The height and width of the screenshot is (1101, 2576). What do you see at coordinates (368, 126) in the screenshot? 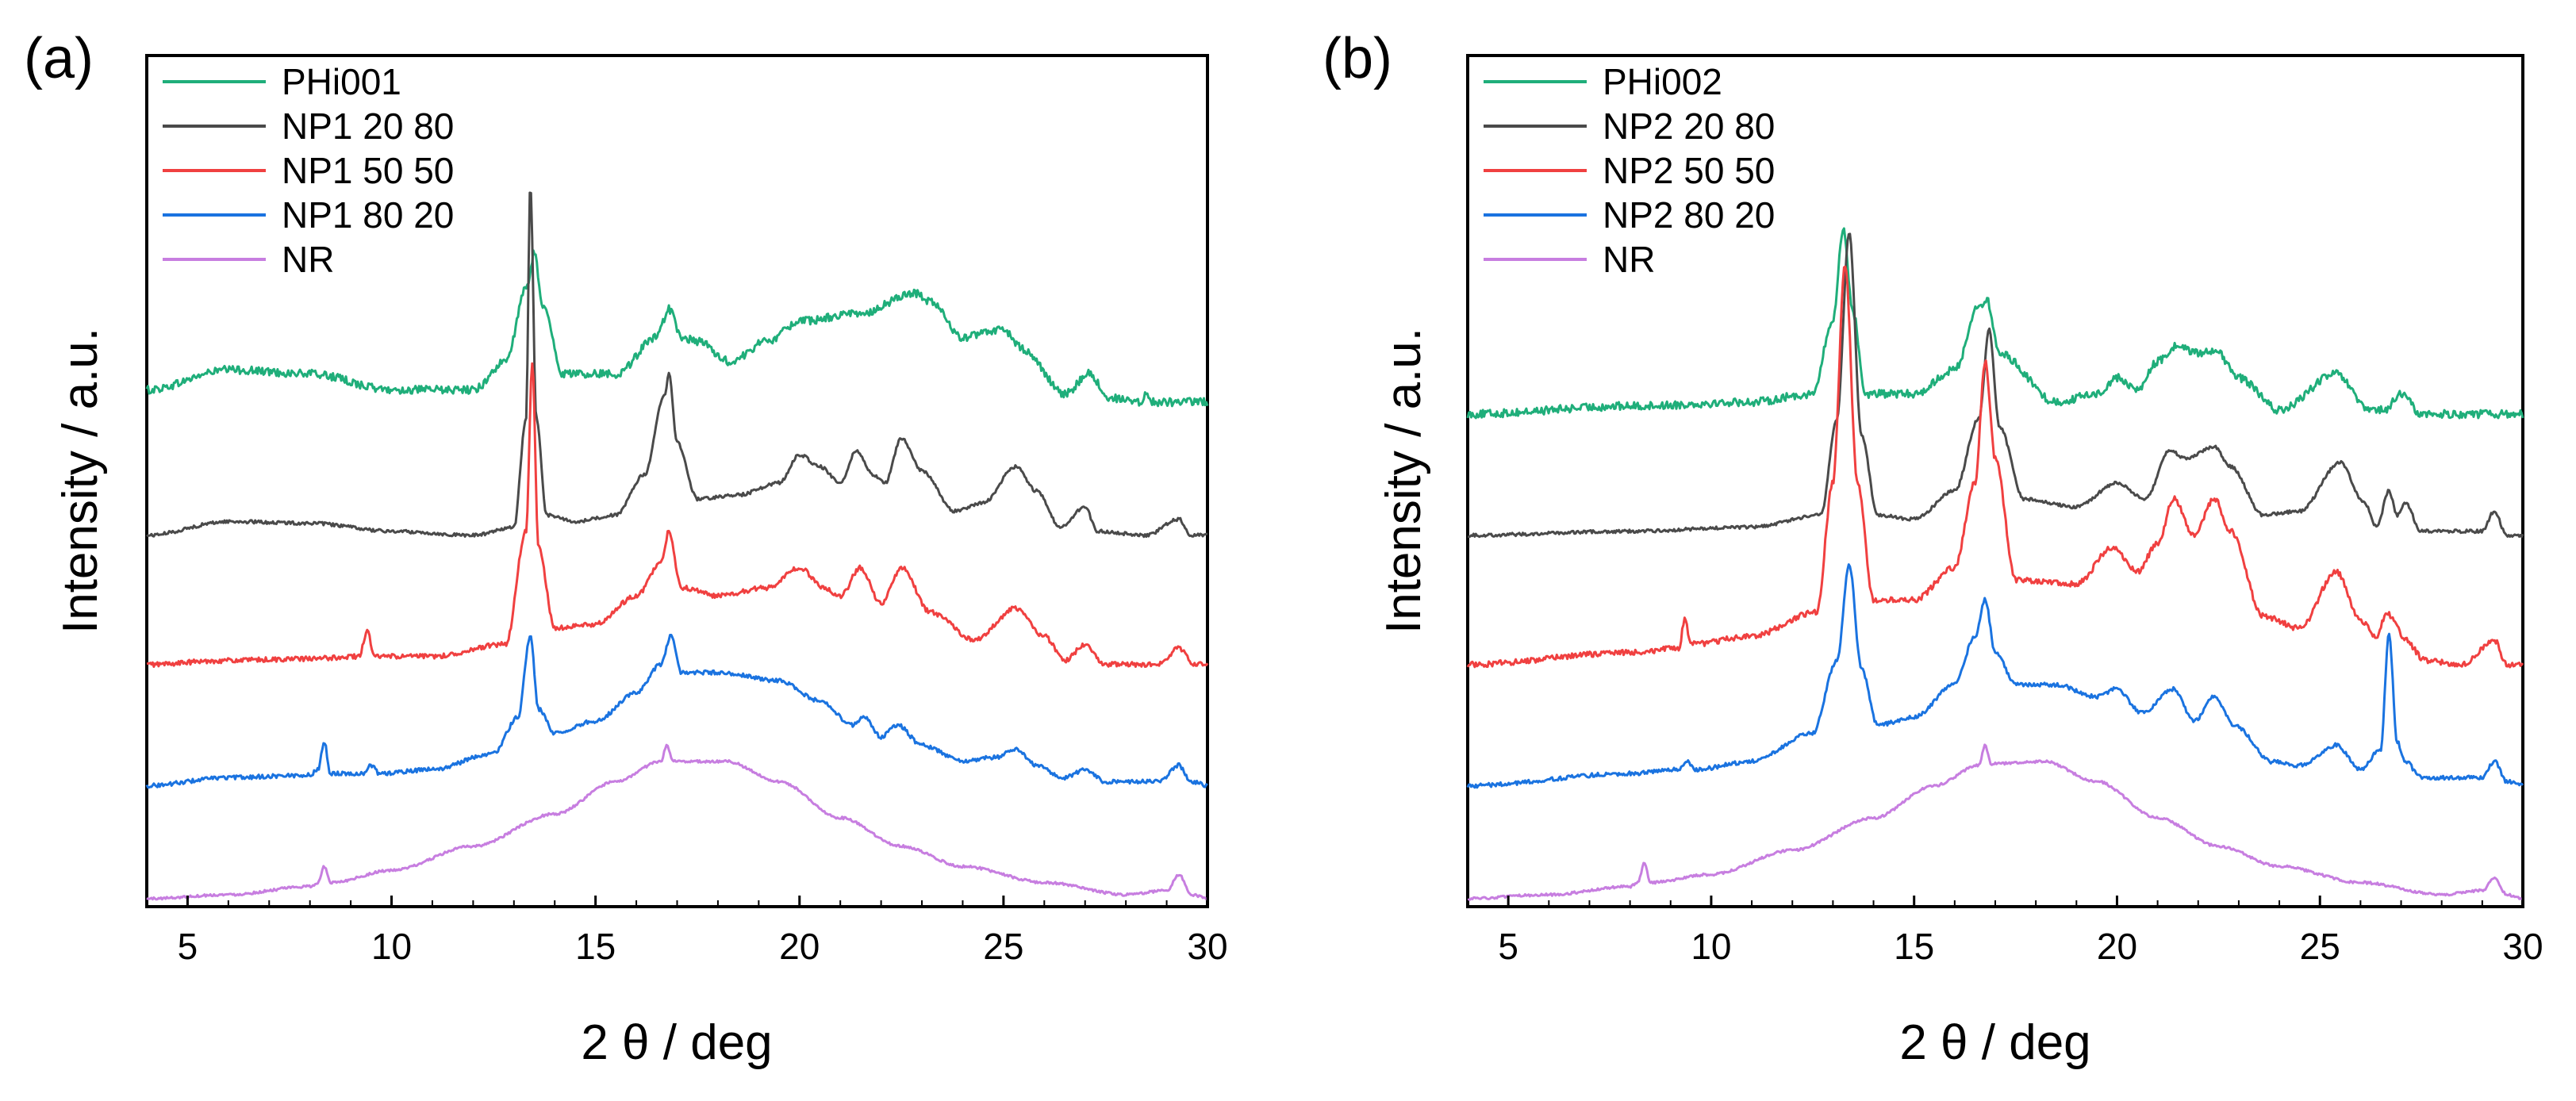
I see `legend-label-np1-20-80: NP1 20 80` at bounding box center [368, 126].